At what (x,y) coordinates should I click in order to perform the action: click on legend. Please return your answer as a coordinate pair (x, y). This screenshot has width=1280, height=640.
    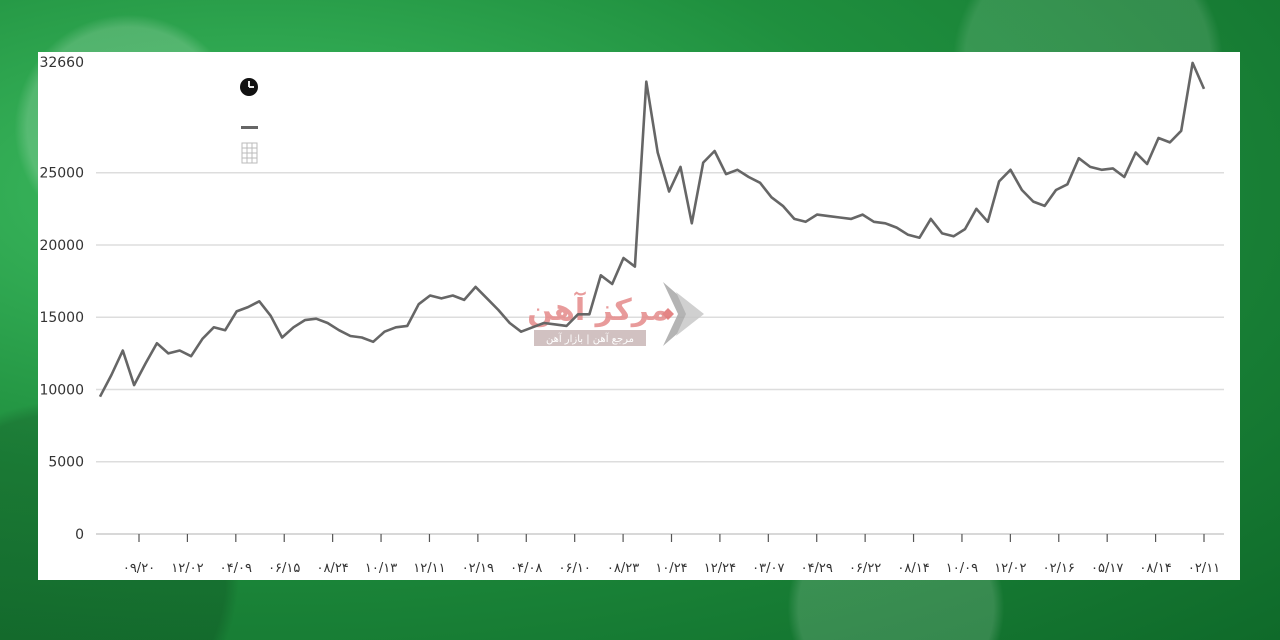
    Looking at the image, I should click on (249, 121).